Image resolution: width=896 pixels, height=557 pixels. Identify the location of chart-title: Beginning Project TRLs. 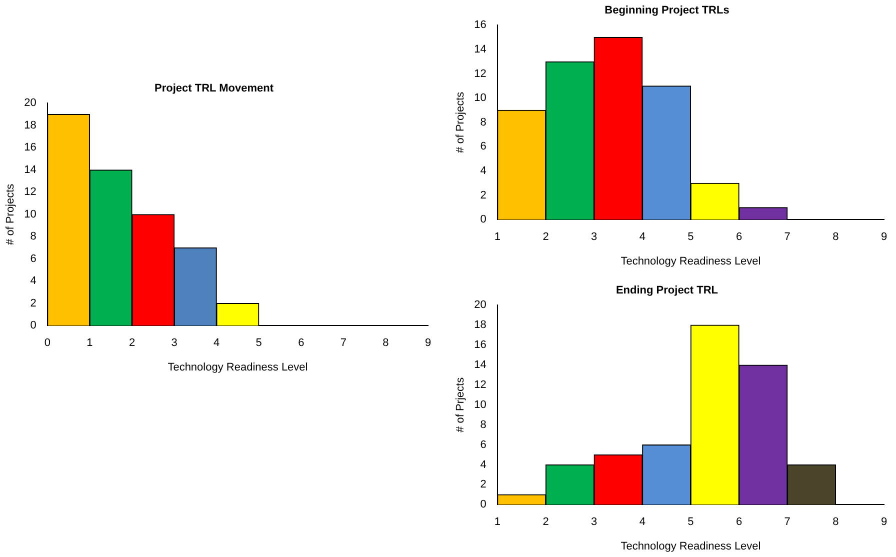
(667, 10).